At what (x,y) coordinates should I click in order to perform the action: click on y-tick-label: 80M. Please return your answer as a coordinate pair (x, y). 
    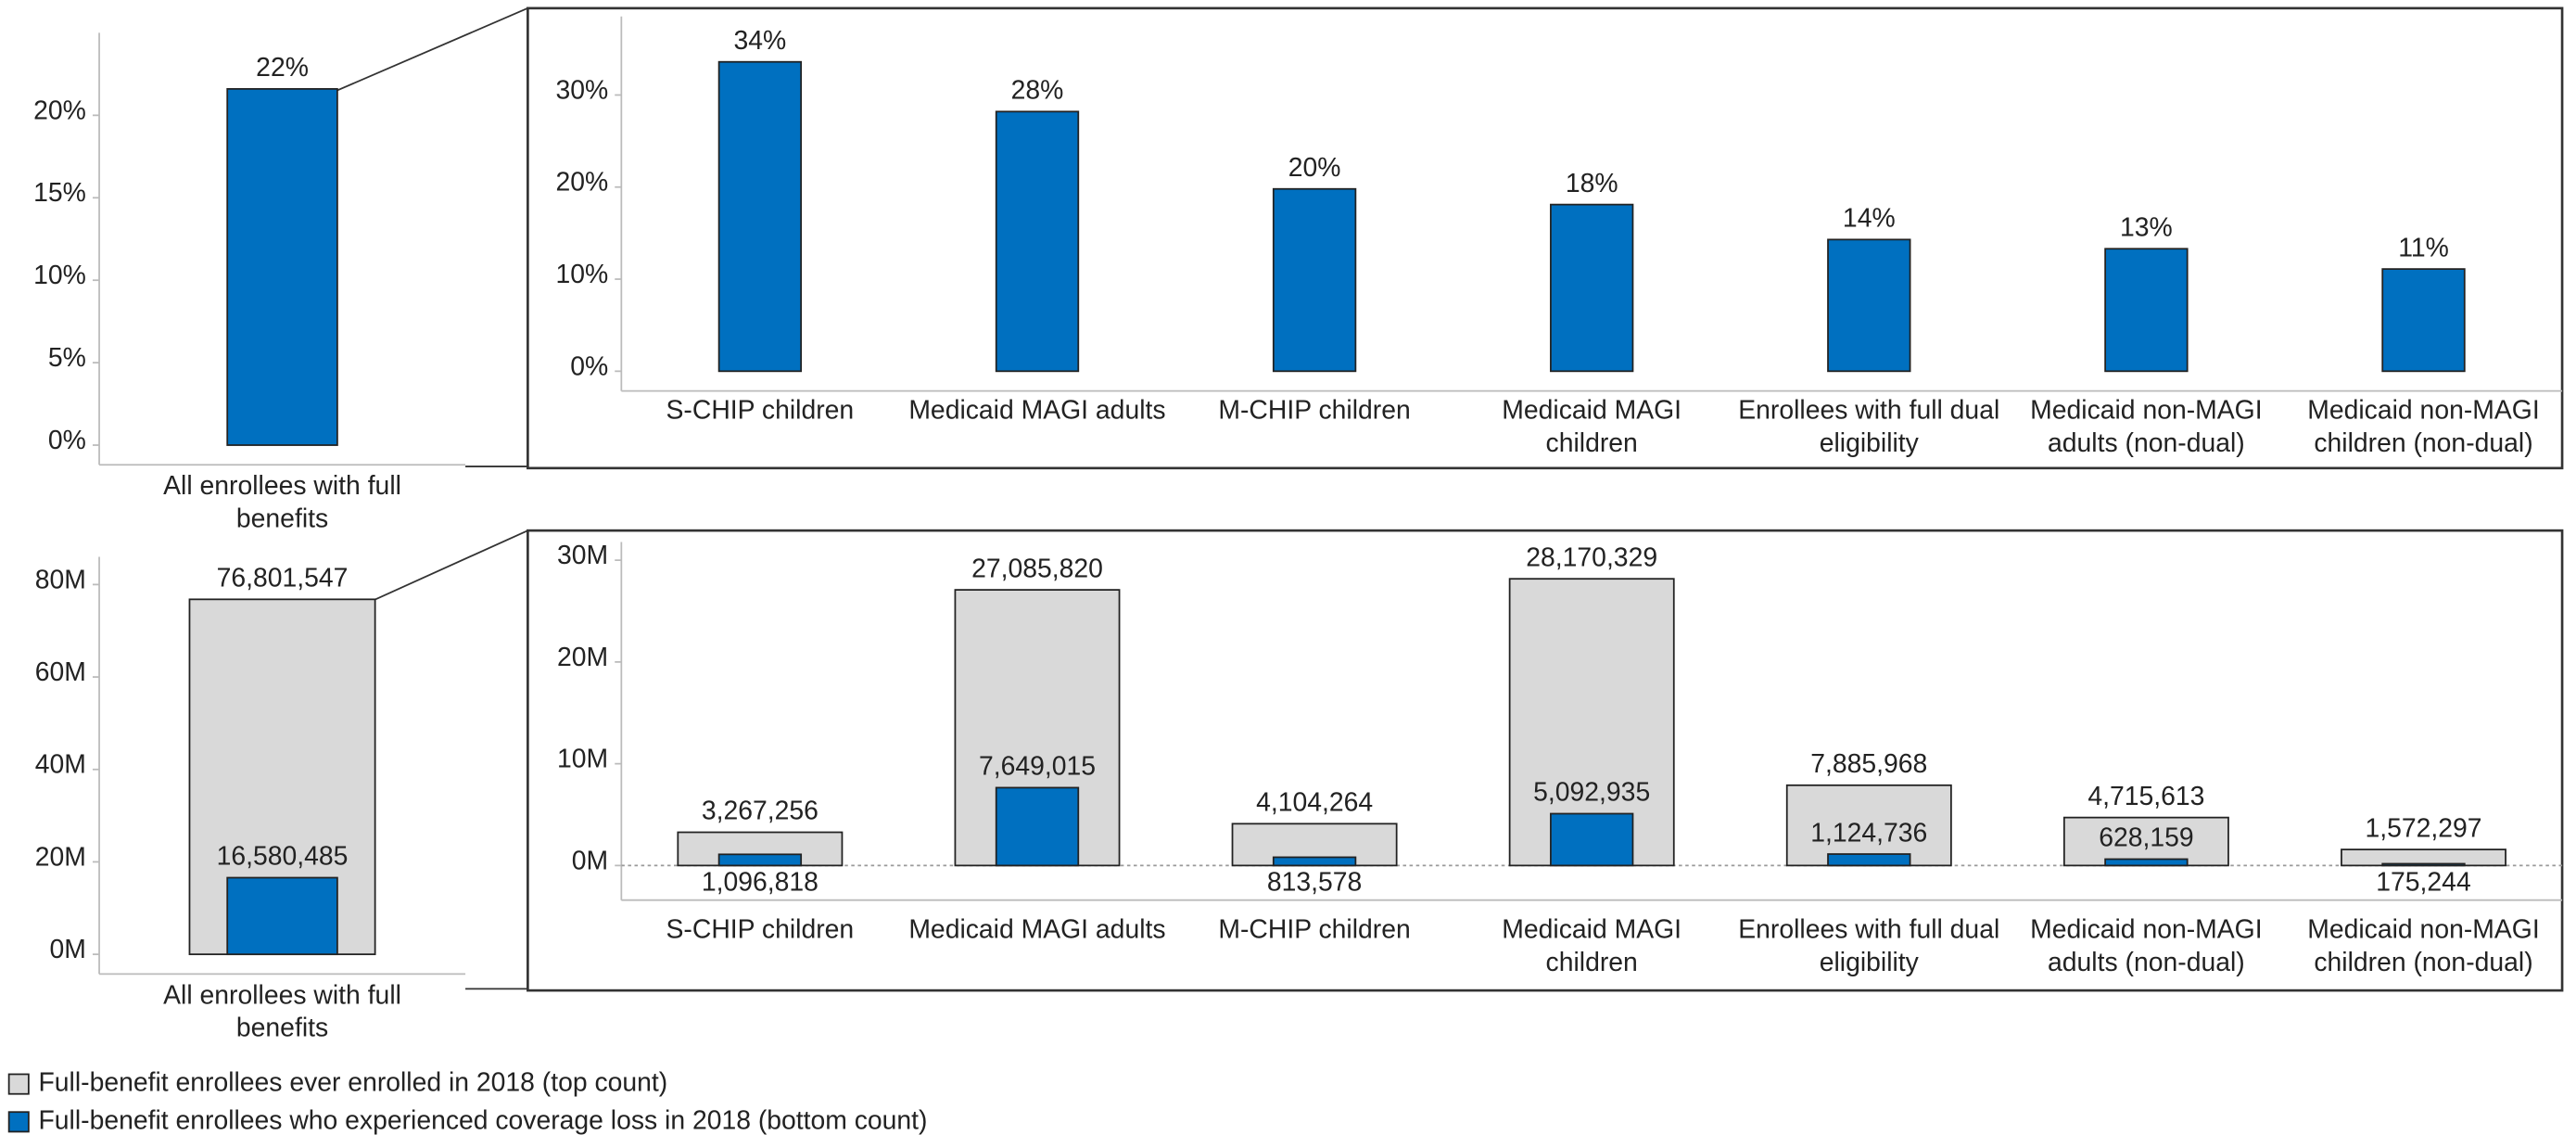
    Looking at the image, I should click on (61, 580).